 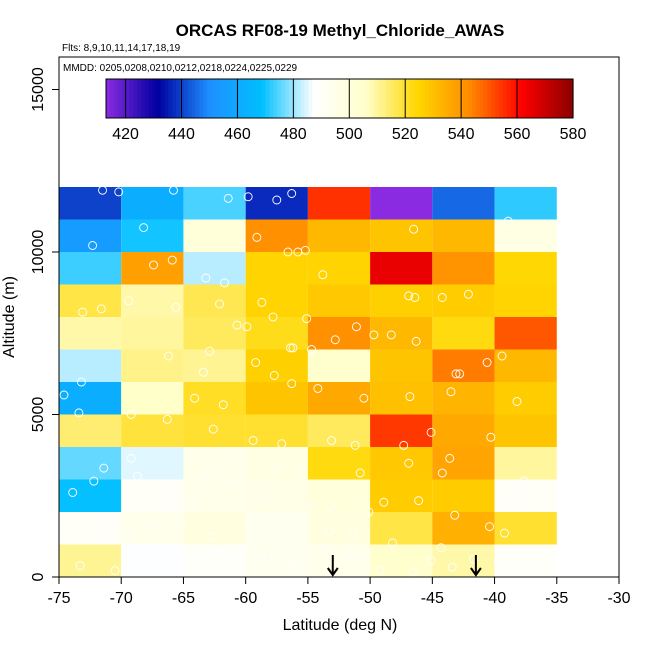 What do you see at coordinates (349, 134) in the screenshot?
I see `colorbar-tick-label: 500` at bounding box center [349, 134].